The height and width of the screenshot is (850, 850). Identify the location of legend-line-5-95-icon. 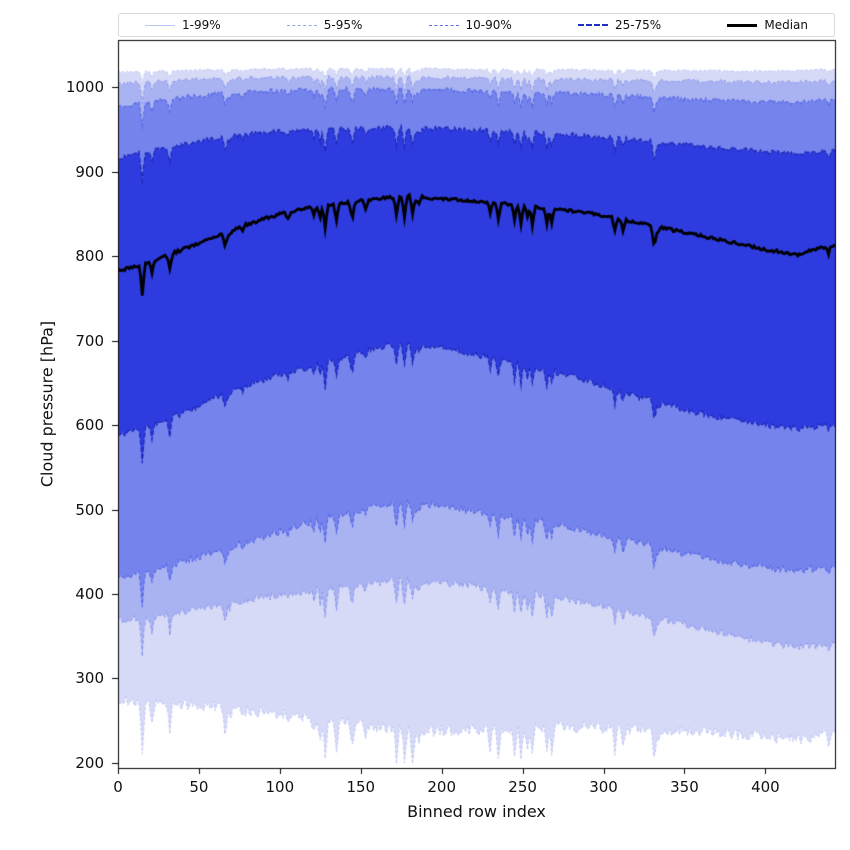
(301, 25).